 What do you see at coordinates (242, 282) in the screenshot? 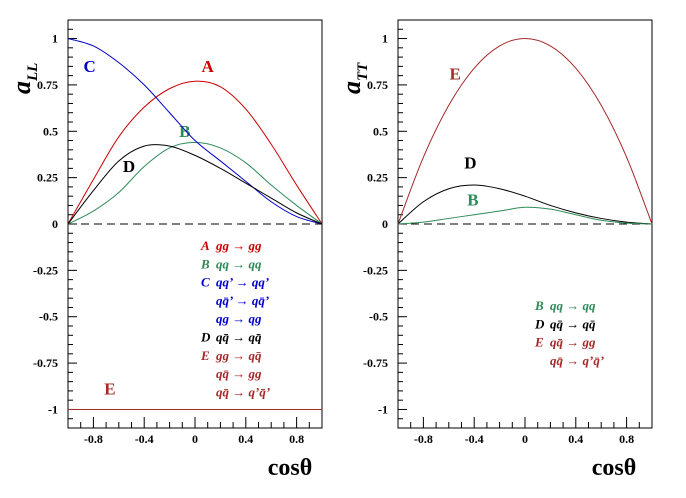
I see `legend-process: qq’ → qq’` at bounding box center [242, 282].